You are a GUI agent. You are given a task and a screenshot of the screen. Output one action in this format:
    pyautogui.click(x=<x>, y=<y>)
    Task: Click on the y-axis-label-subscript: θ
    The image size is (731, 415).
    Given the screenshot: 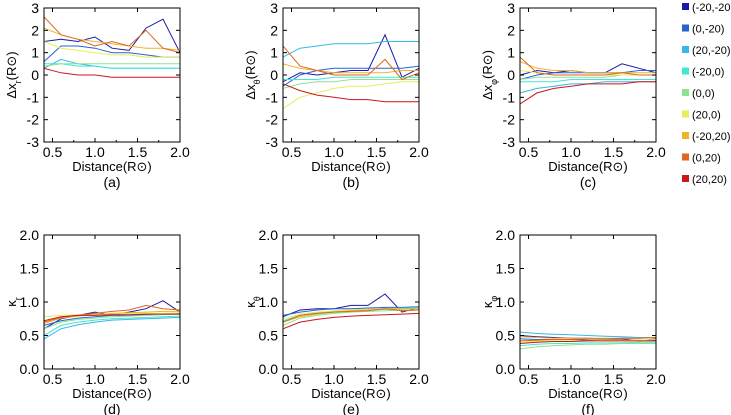 What is the action you would take?
    pyautogui.click(x=257, y=81)
    